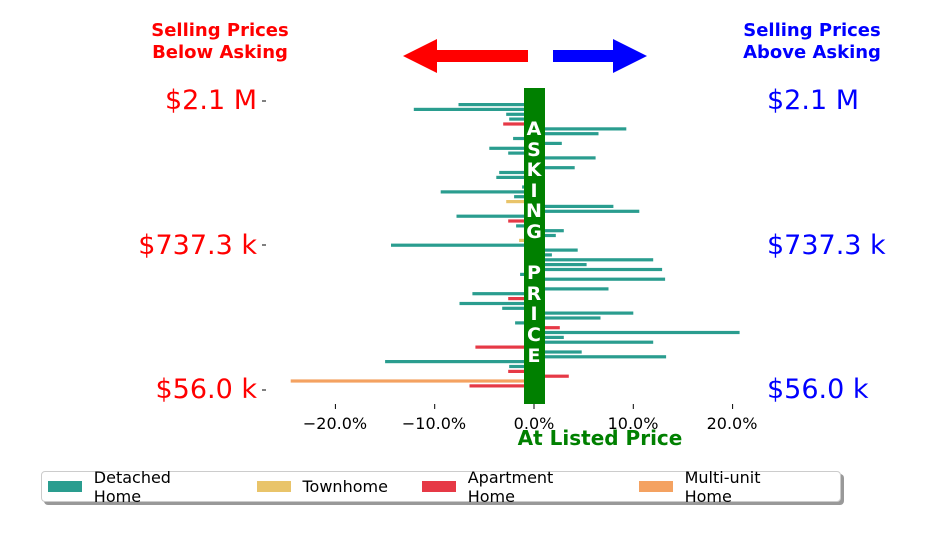  I want to click on band-letter: E, so click(534, 355).